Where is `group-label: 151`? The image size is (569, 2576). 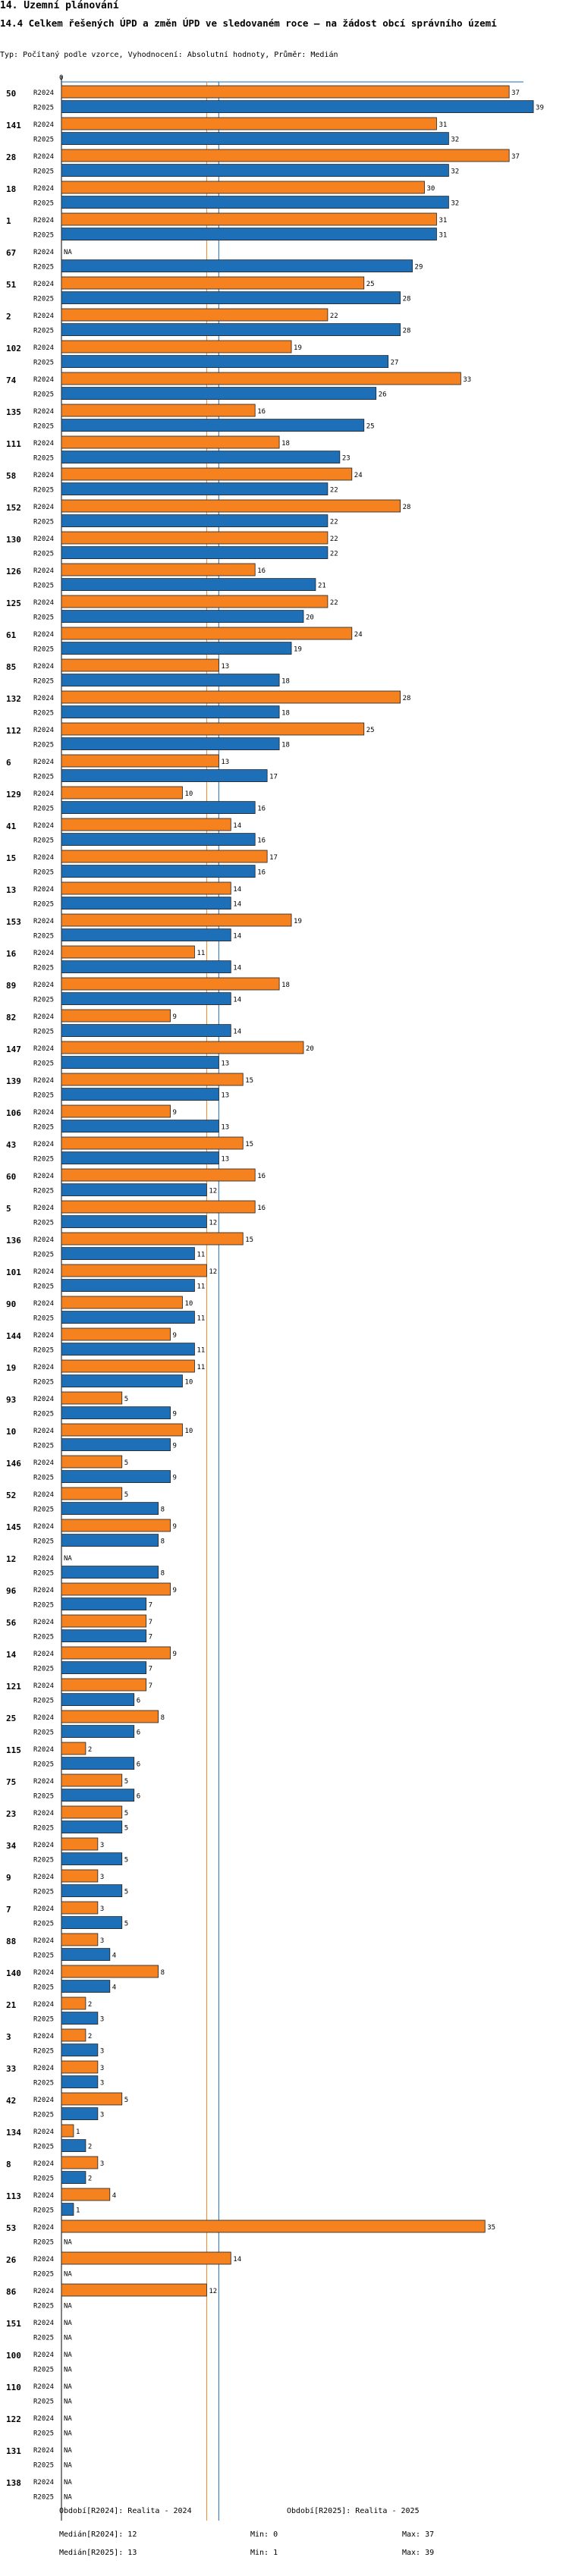
group-label: 151 is located at coordinates (14, 2324).